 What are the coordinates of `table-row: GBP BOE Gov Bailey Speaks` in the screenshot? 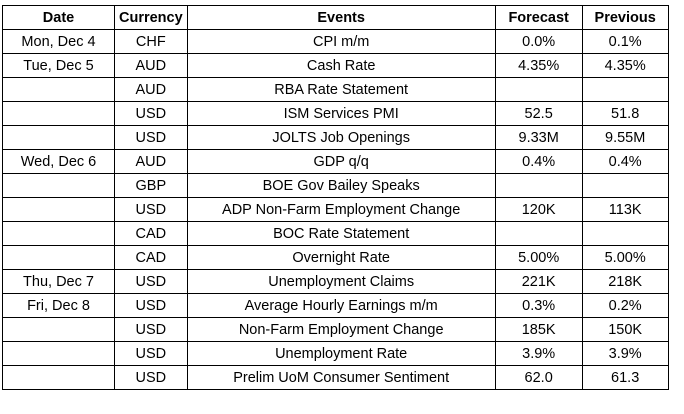 It's located at (335, 185).